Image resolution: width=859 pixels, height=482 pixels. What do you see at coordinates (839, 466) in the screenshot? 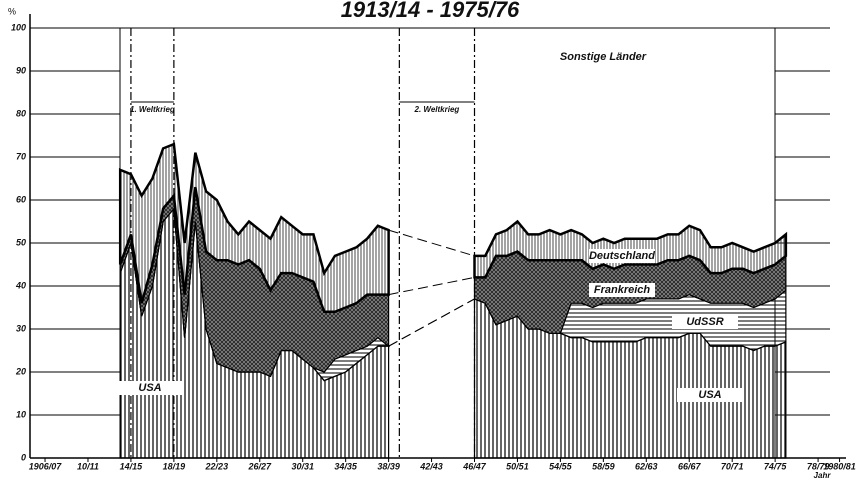
I see `x-tick-label: 1980/81` at bounding box center [839, 466].